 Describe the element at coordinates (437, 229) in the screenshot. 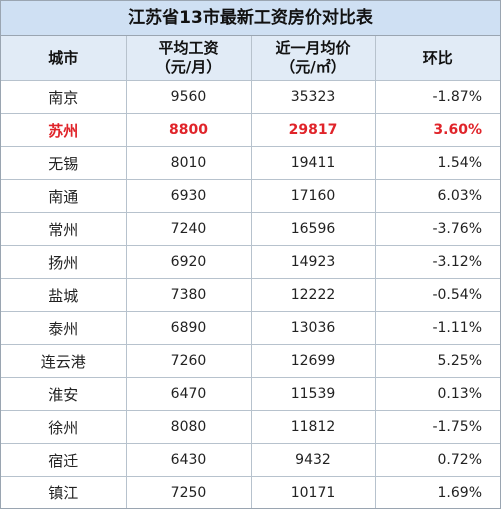

I see `cell-mom: -3.76%` at that location.